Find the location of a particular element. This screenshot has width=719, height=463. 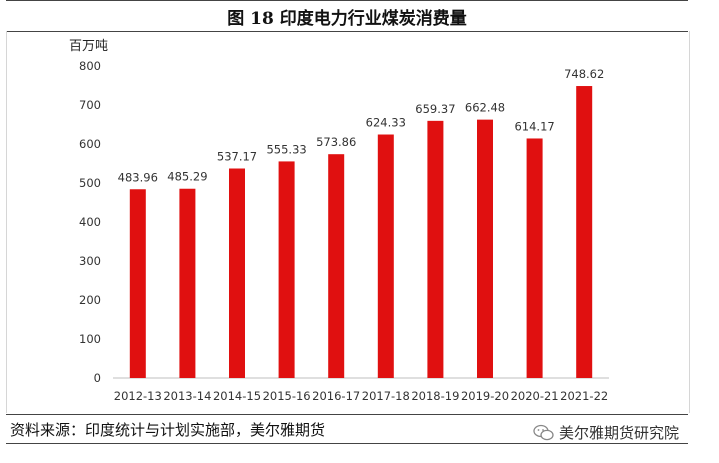

x-tick-label: 2018-19 is located at coordinates (435, 396).